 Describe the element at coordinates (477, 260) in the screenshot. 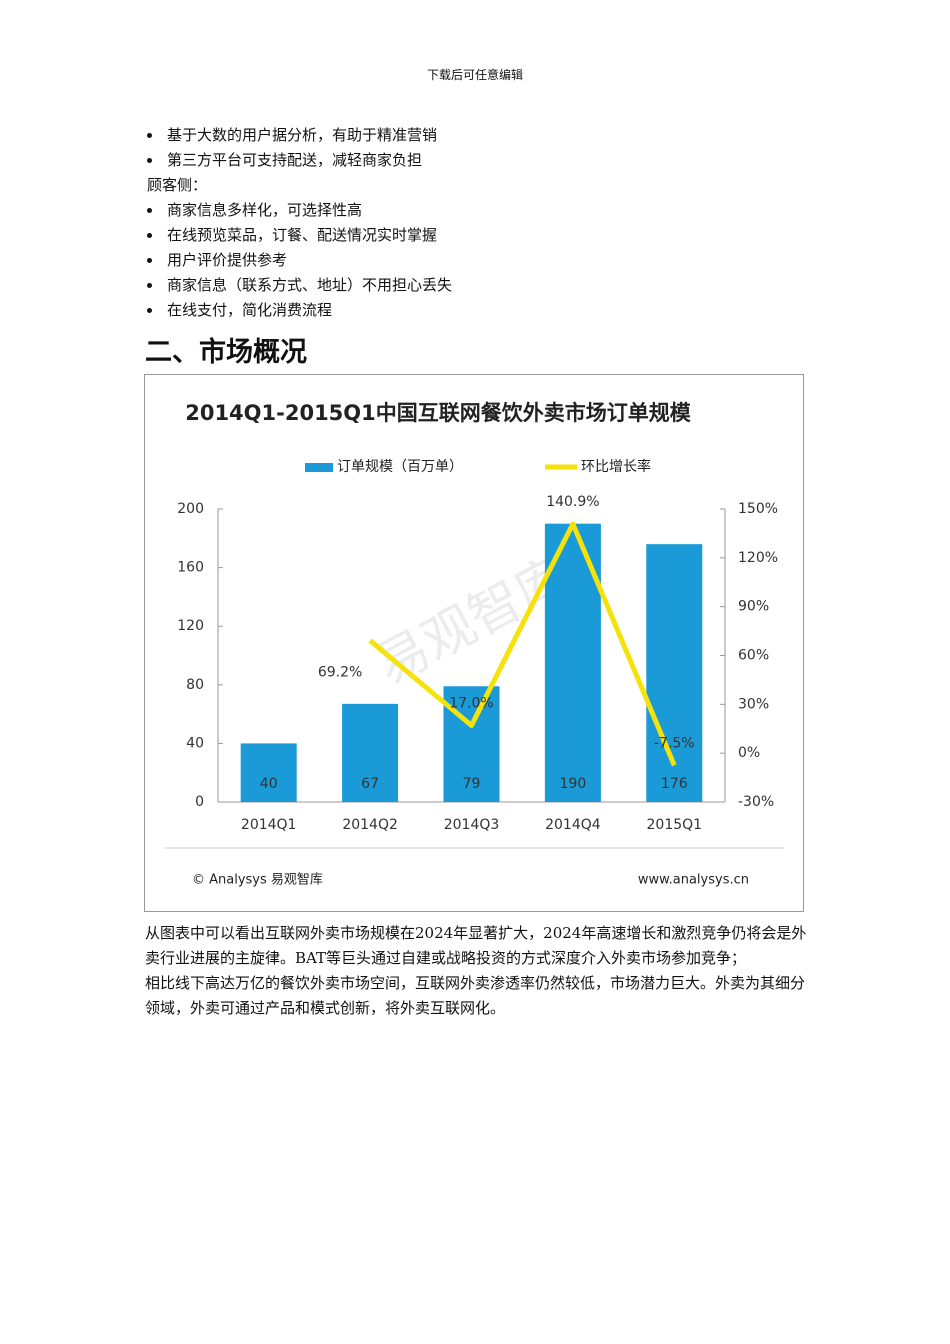

I see `bullet: 用户评价提供参考` at that location.